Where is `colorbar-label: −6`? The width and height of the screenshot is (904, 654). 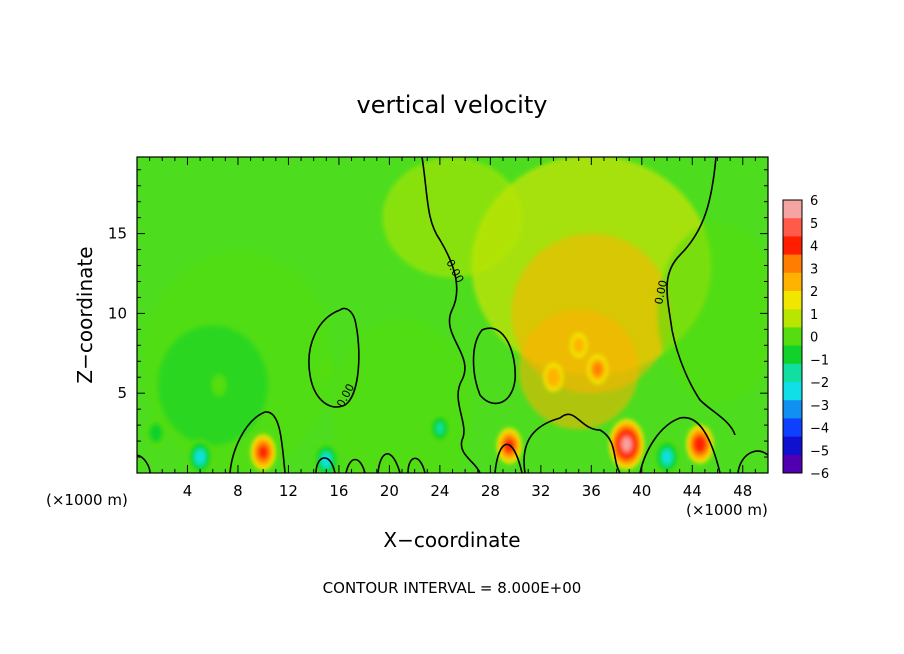 colorbar-label: −6 is located at coordinates (819, 474).